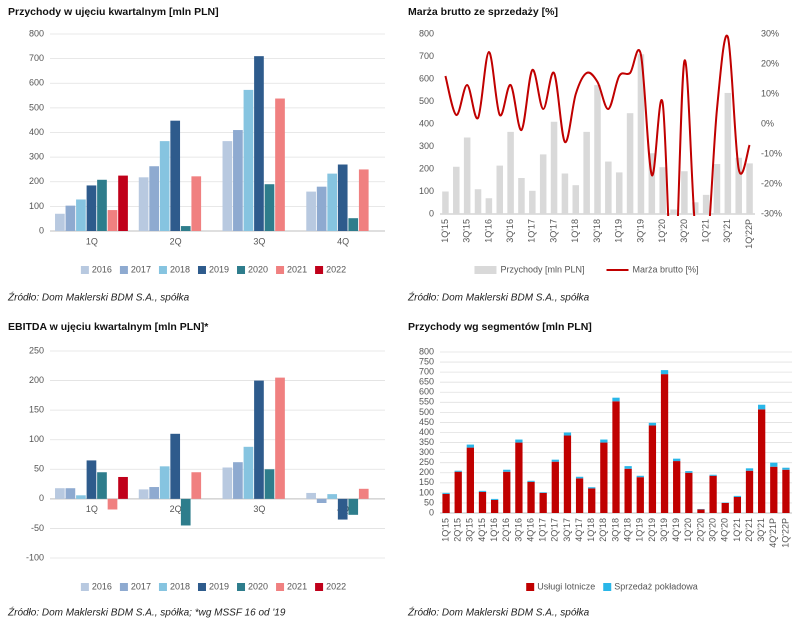 The height and width of the screenshot is (629, 800). I want to click on x-tick-label: 3Q, so click(259, 509).